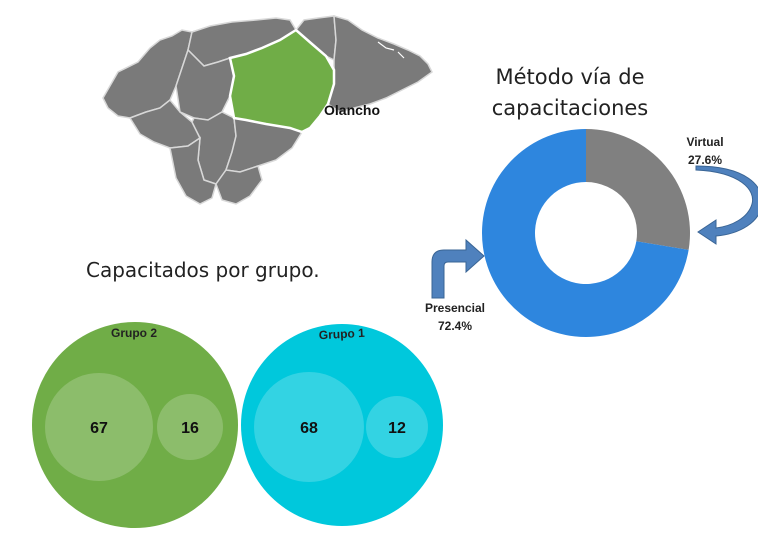 The image size is (758, 538). I want to click on virtual-value-label: 27.6%, so click(705, 160).